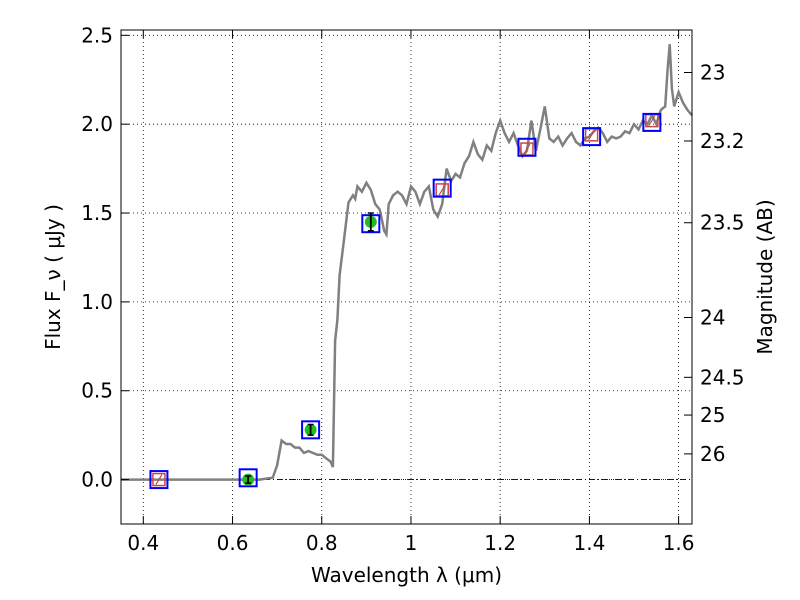 The image size is (800, 600). Describe the element at coordinates (322, 543) in the screenshot. I see `x-tick-label: 0.8` at that location.